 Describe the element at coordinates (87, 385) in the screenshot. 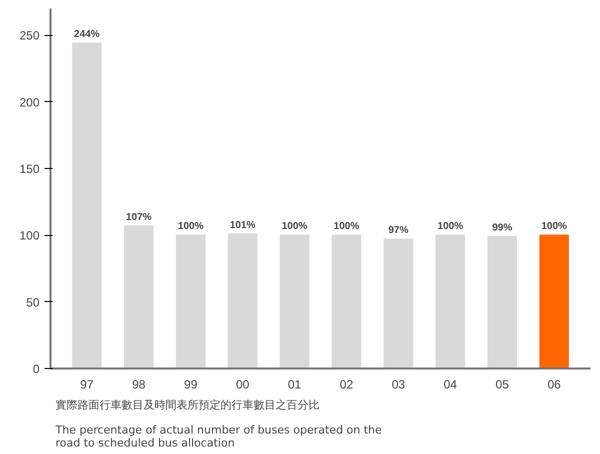

I see `x-tick-label: 97` at that location.